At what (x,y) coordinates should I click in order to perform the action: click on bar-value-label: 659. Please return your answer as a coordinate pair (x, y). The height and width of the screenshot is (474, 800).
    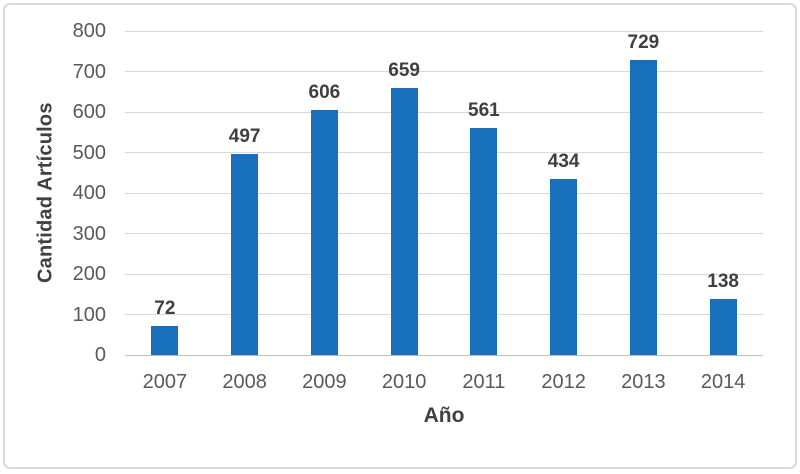
    Looking at the image, I should click on (404, 71).